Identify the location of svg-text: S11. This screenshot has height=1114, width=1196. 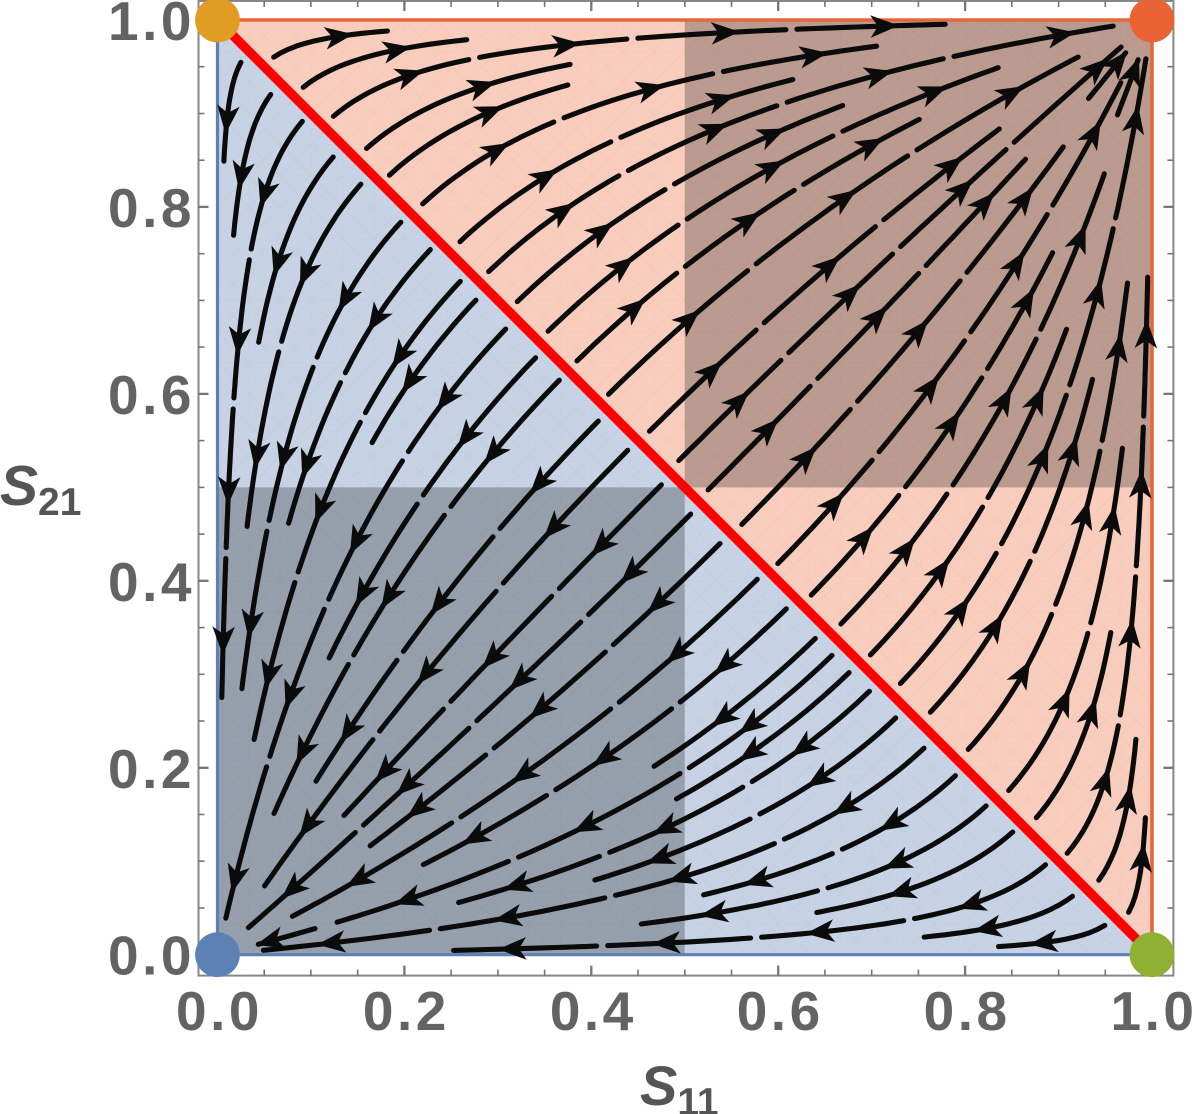
(679, 1084).